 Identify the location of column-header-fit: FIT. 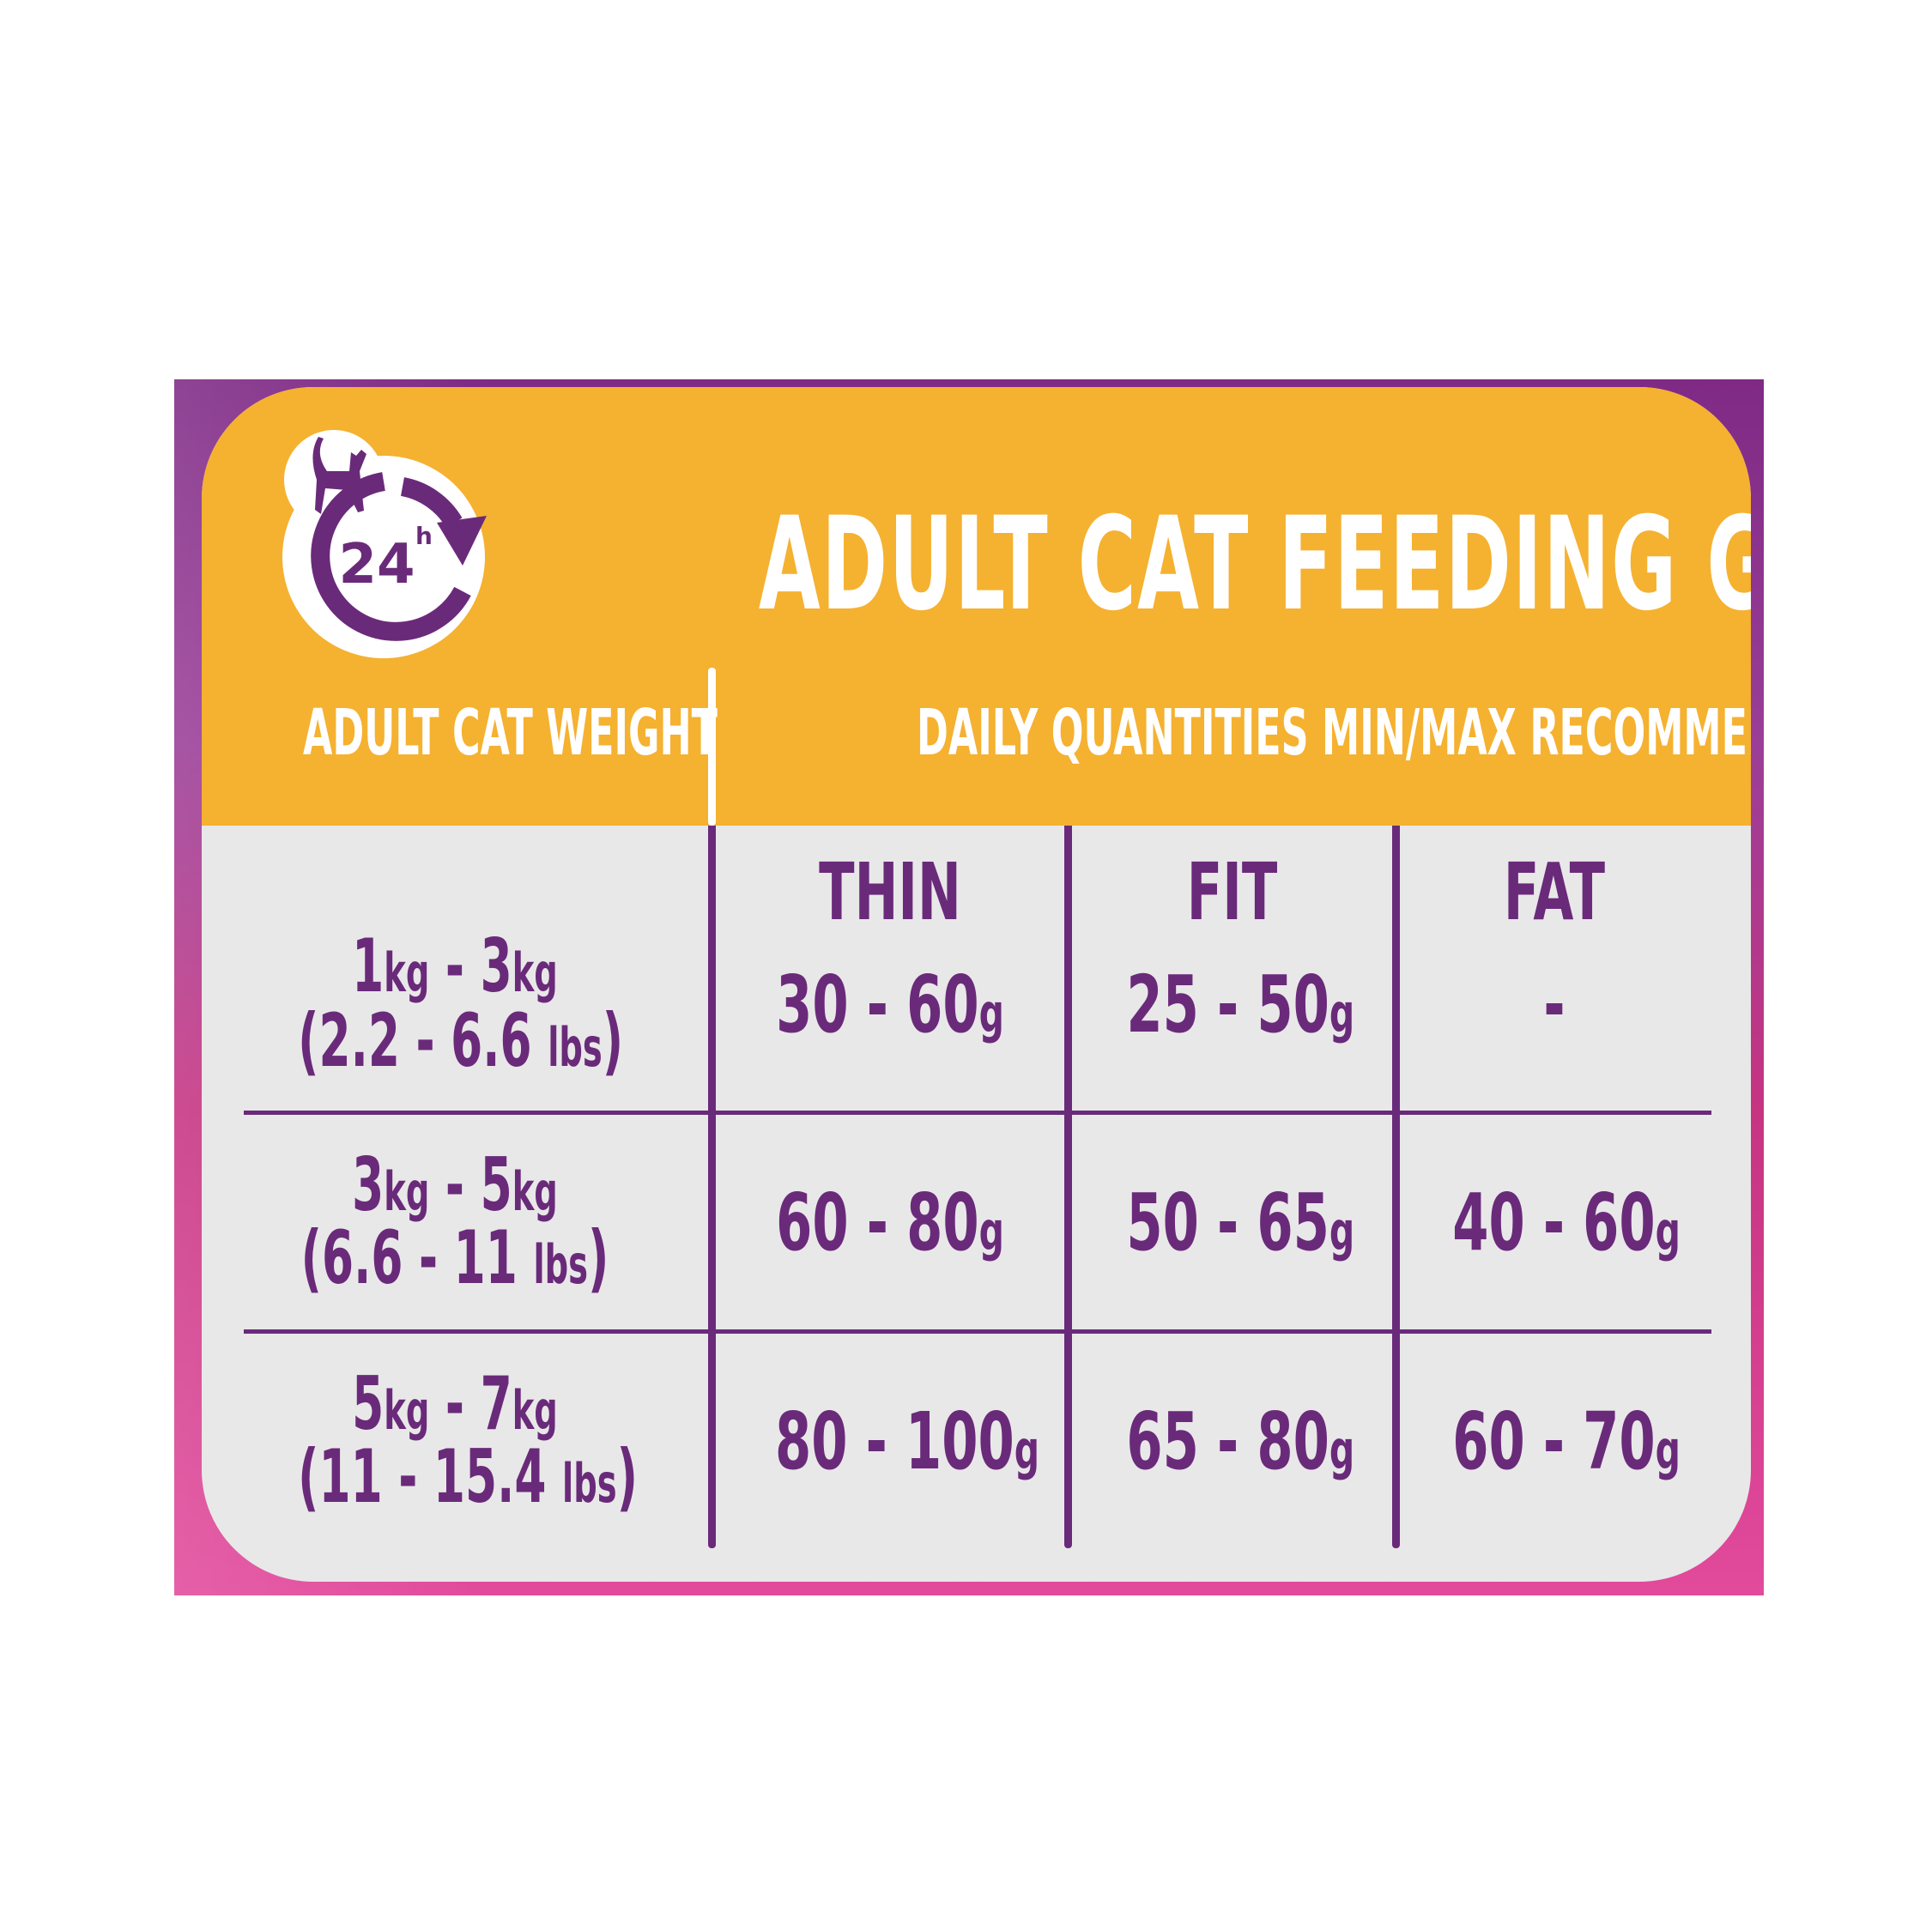
(1232, 892).